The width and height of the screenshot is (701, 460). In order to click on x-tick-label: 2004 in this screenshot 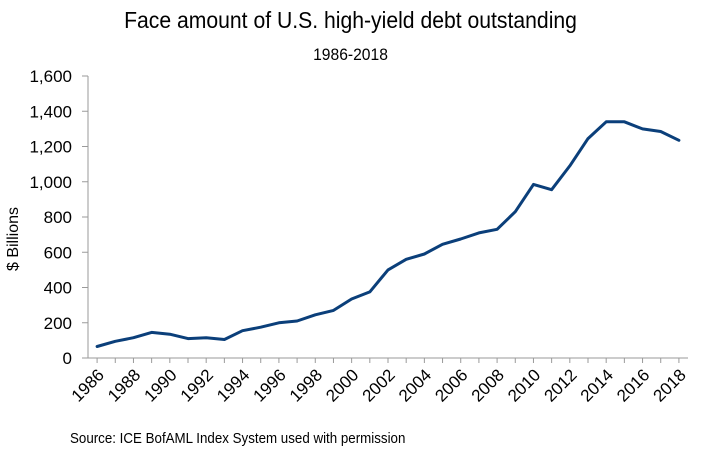, I will do `click(415, 385)`.